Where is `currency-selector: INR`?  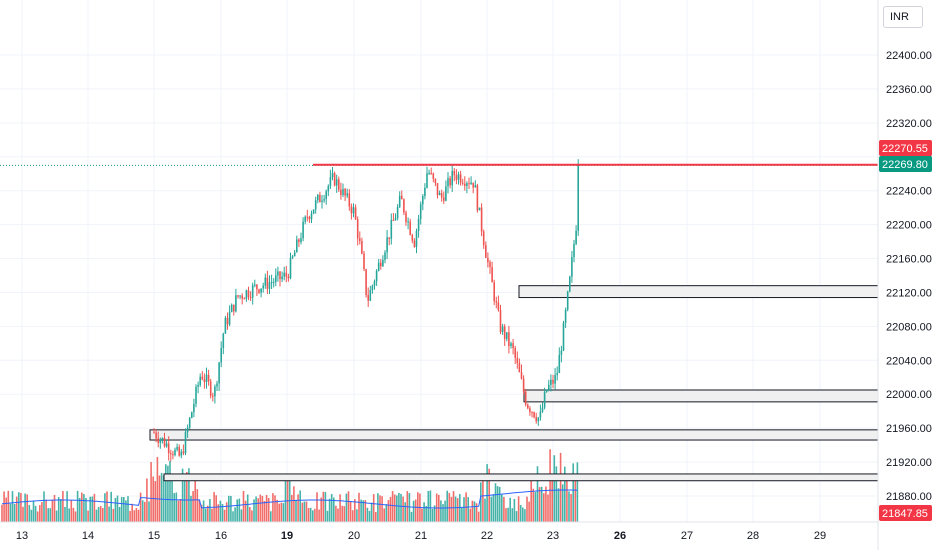 currency-selector: INR is located at coordinates (903, 17).